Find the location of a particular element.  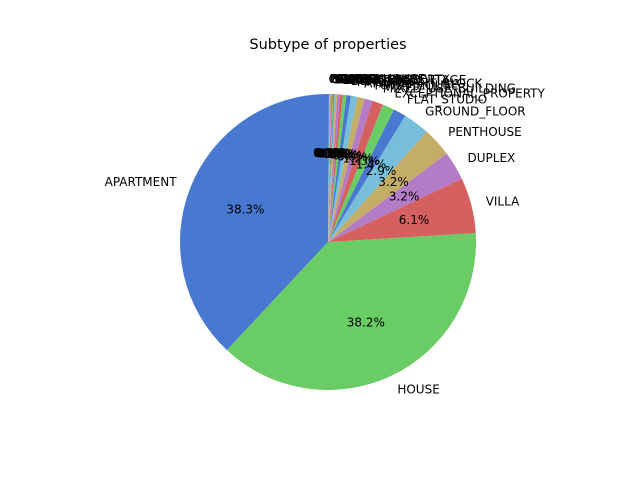

slice-label: GROUND_FLOOR is located at coordinates (475, 111).